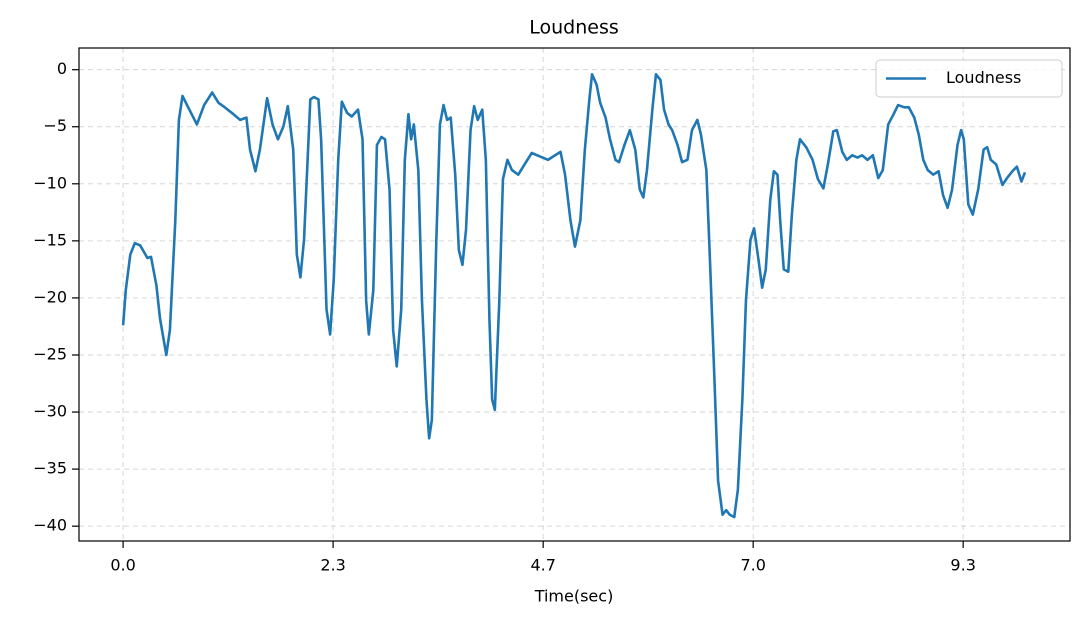  What do you see at coordinates (962, 565) in the screenshot?
I see `x-tick-label: 9.3` at bounding box center [962, 565].